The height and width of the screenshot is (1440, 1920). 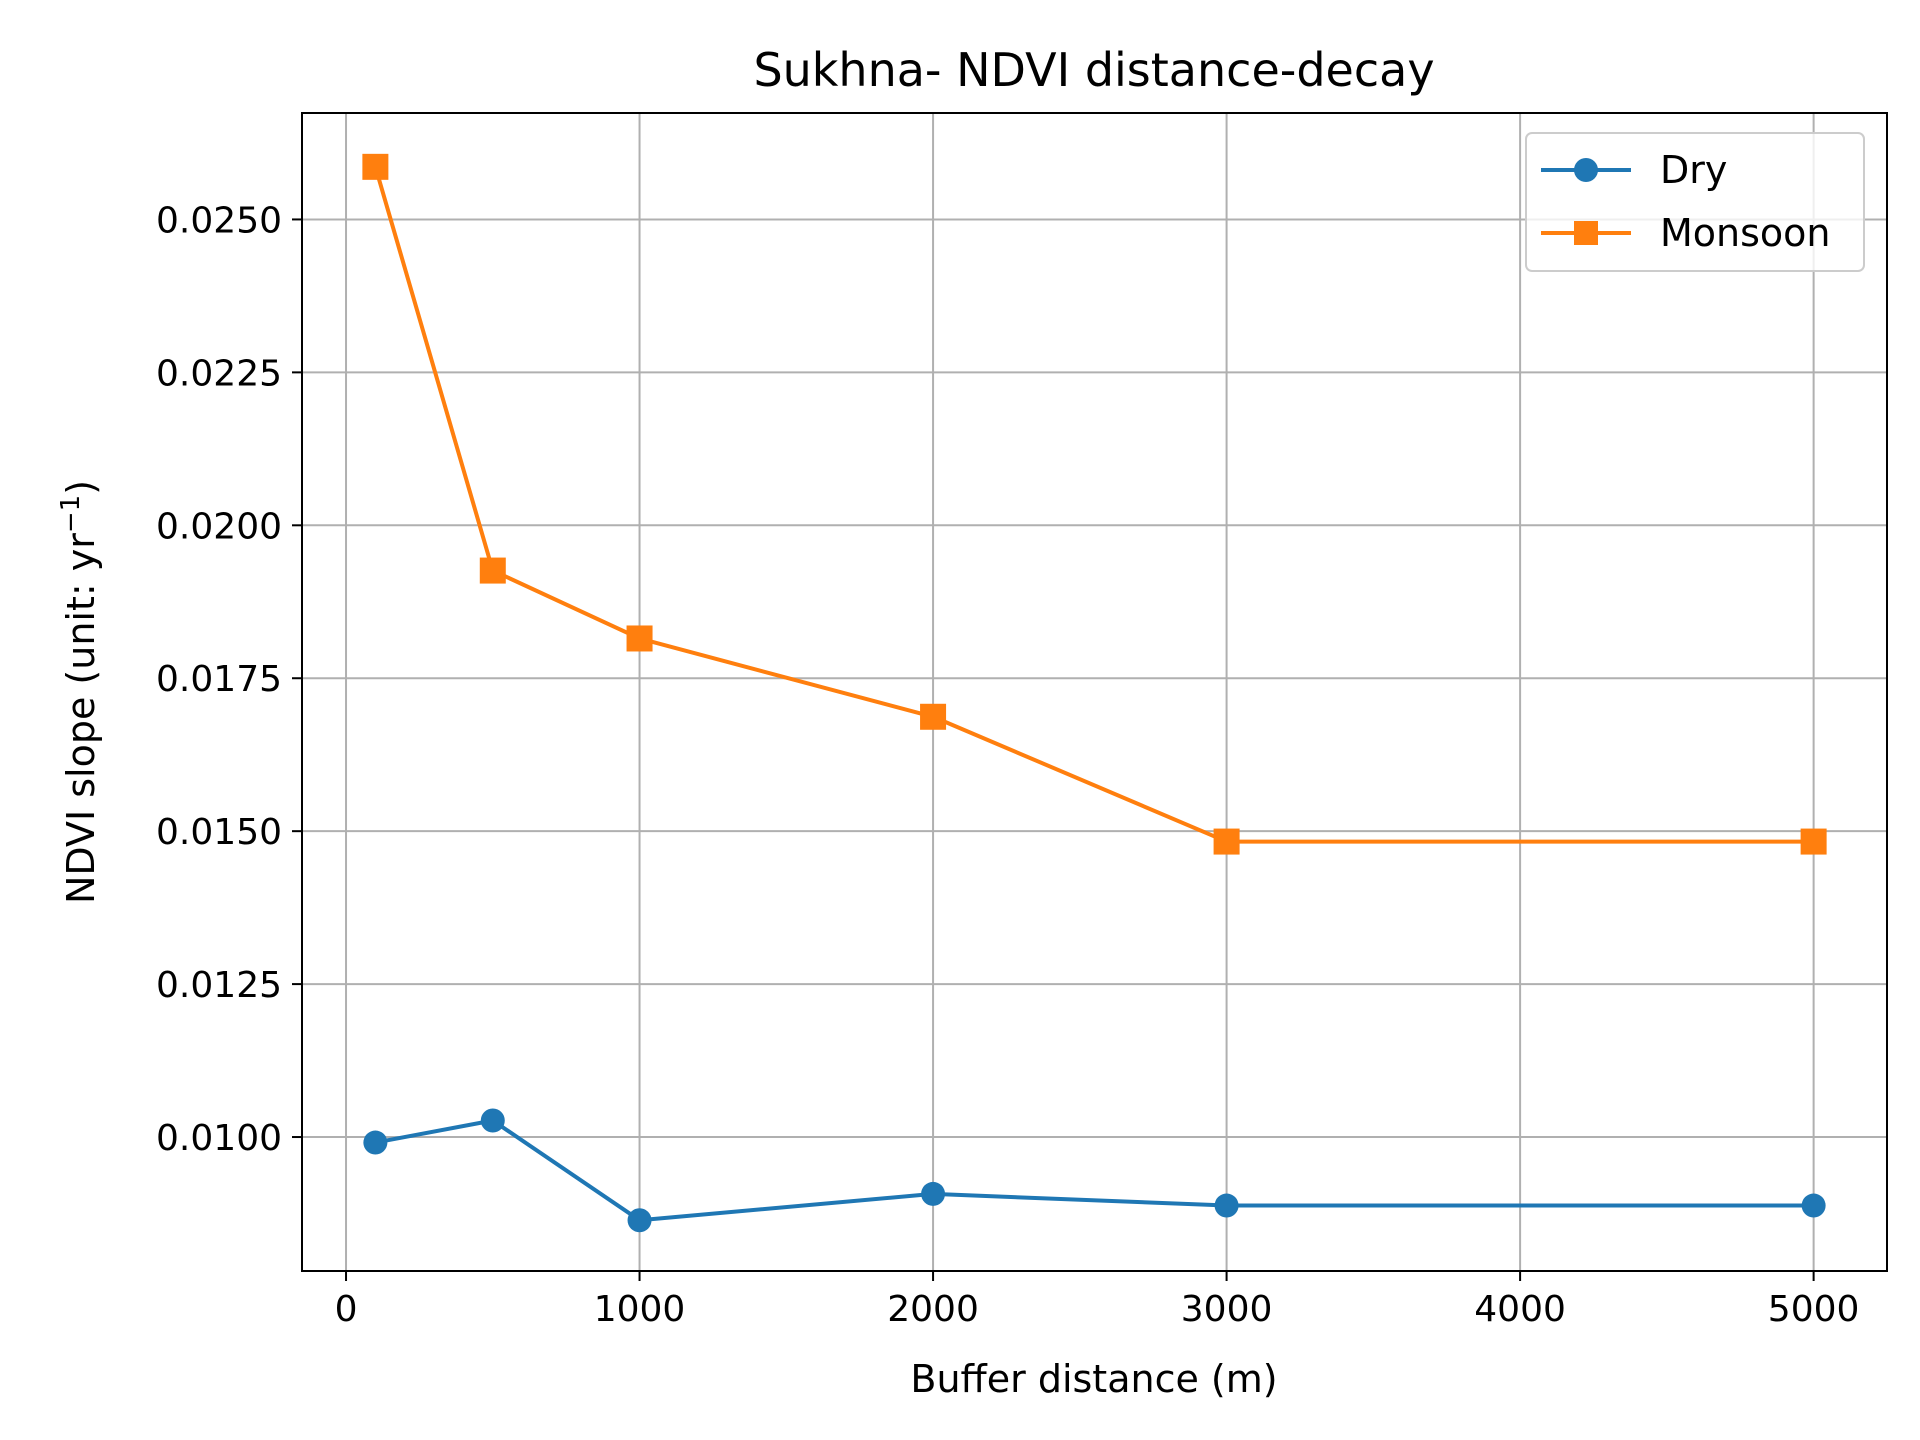 What do you see at coordinates (1745, 233) in the screenshot?
I see `legend-label-monsoon: Monsoon` at bounding box center [1745, 233].